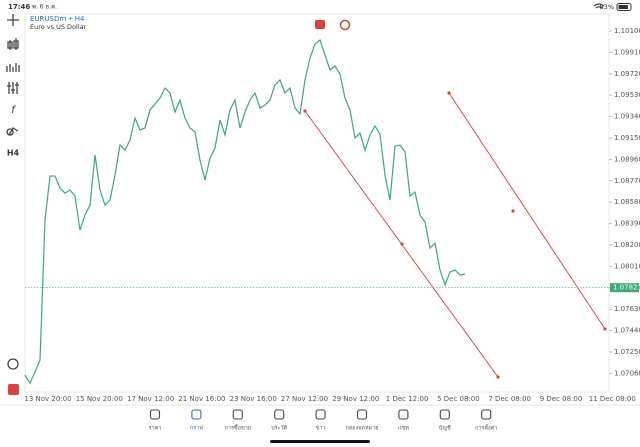 The height and width of the screenshot is (447, 640). Describe the element at coordinates (486, 428) in the screenshot. I see `nav-label: การตั้งค่า` at that location.